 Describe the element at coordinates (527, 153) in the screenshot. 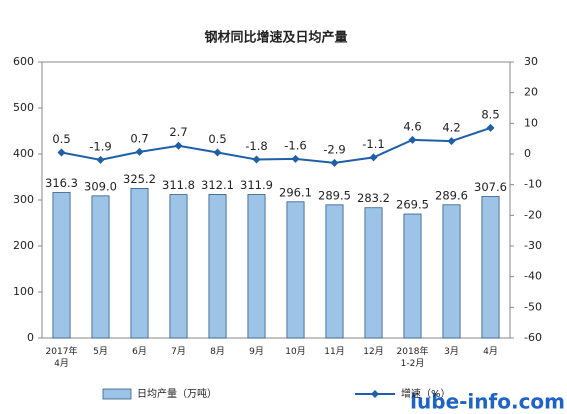

I see `y2-tick-label: 0` at that location.